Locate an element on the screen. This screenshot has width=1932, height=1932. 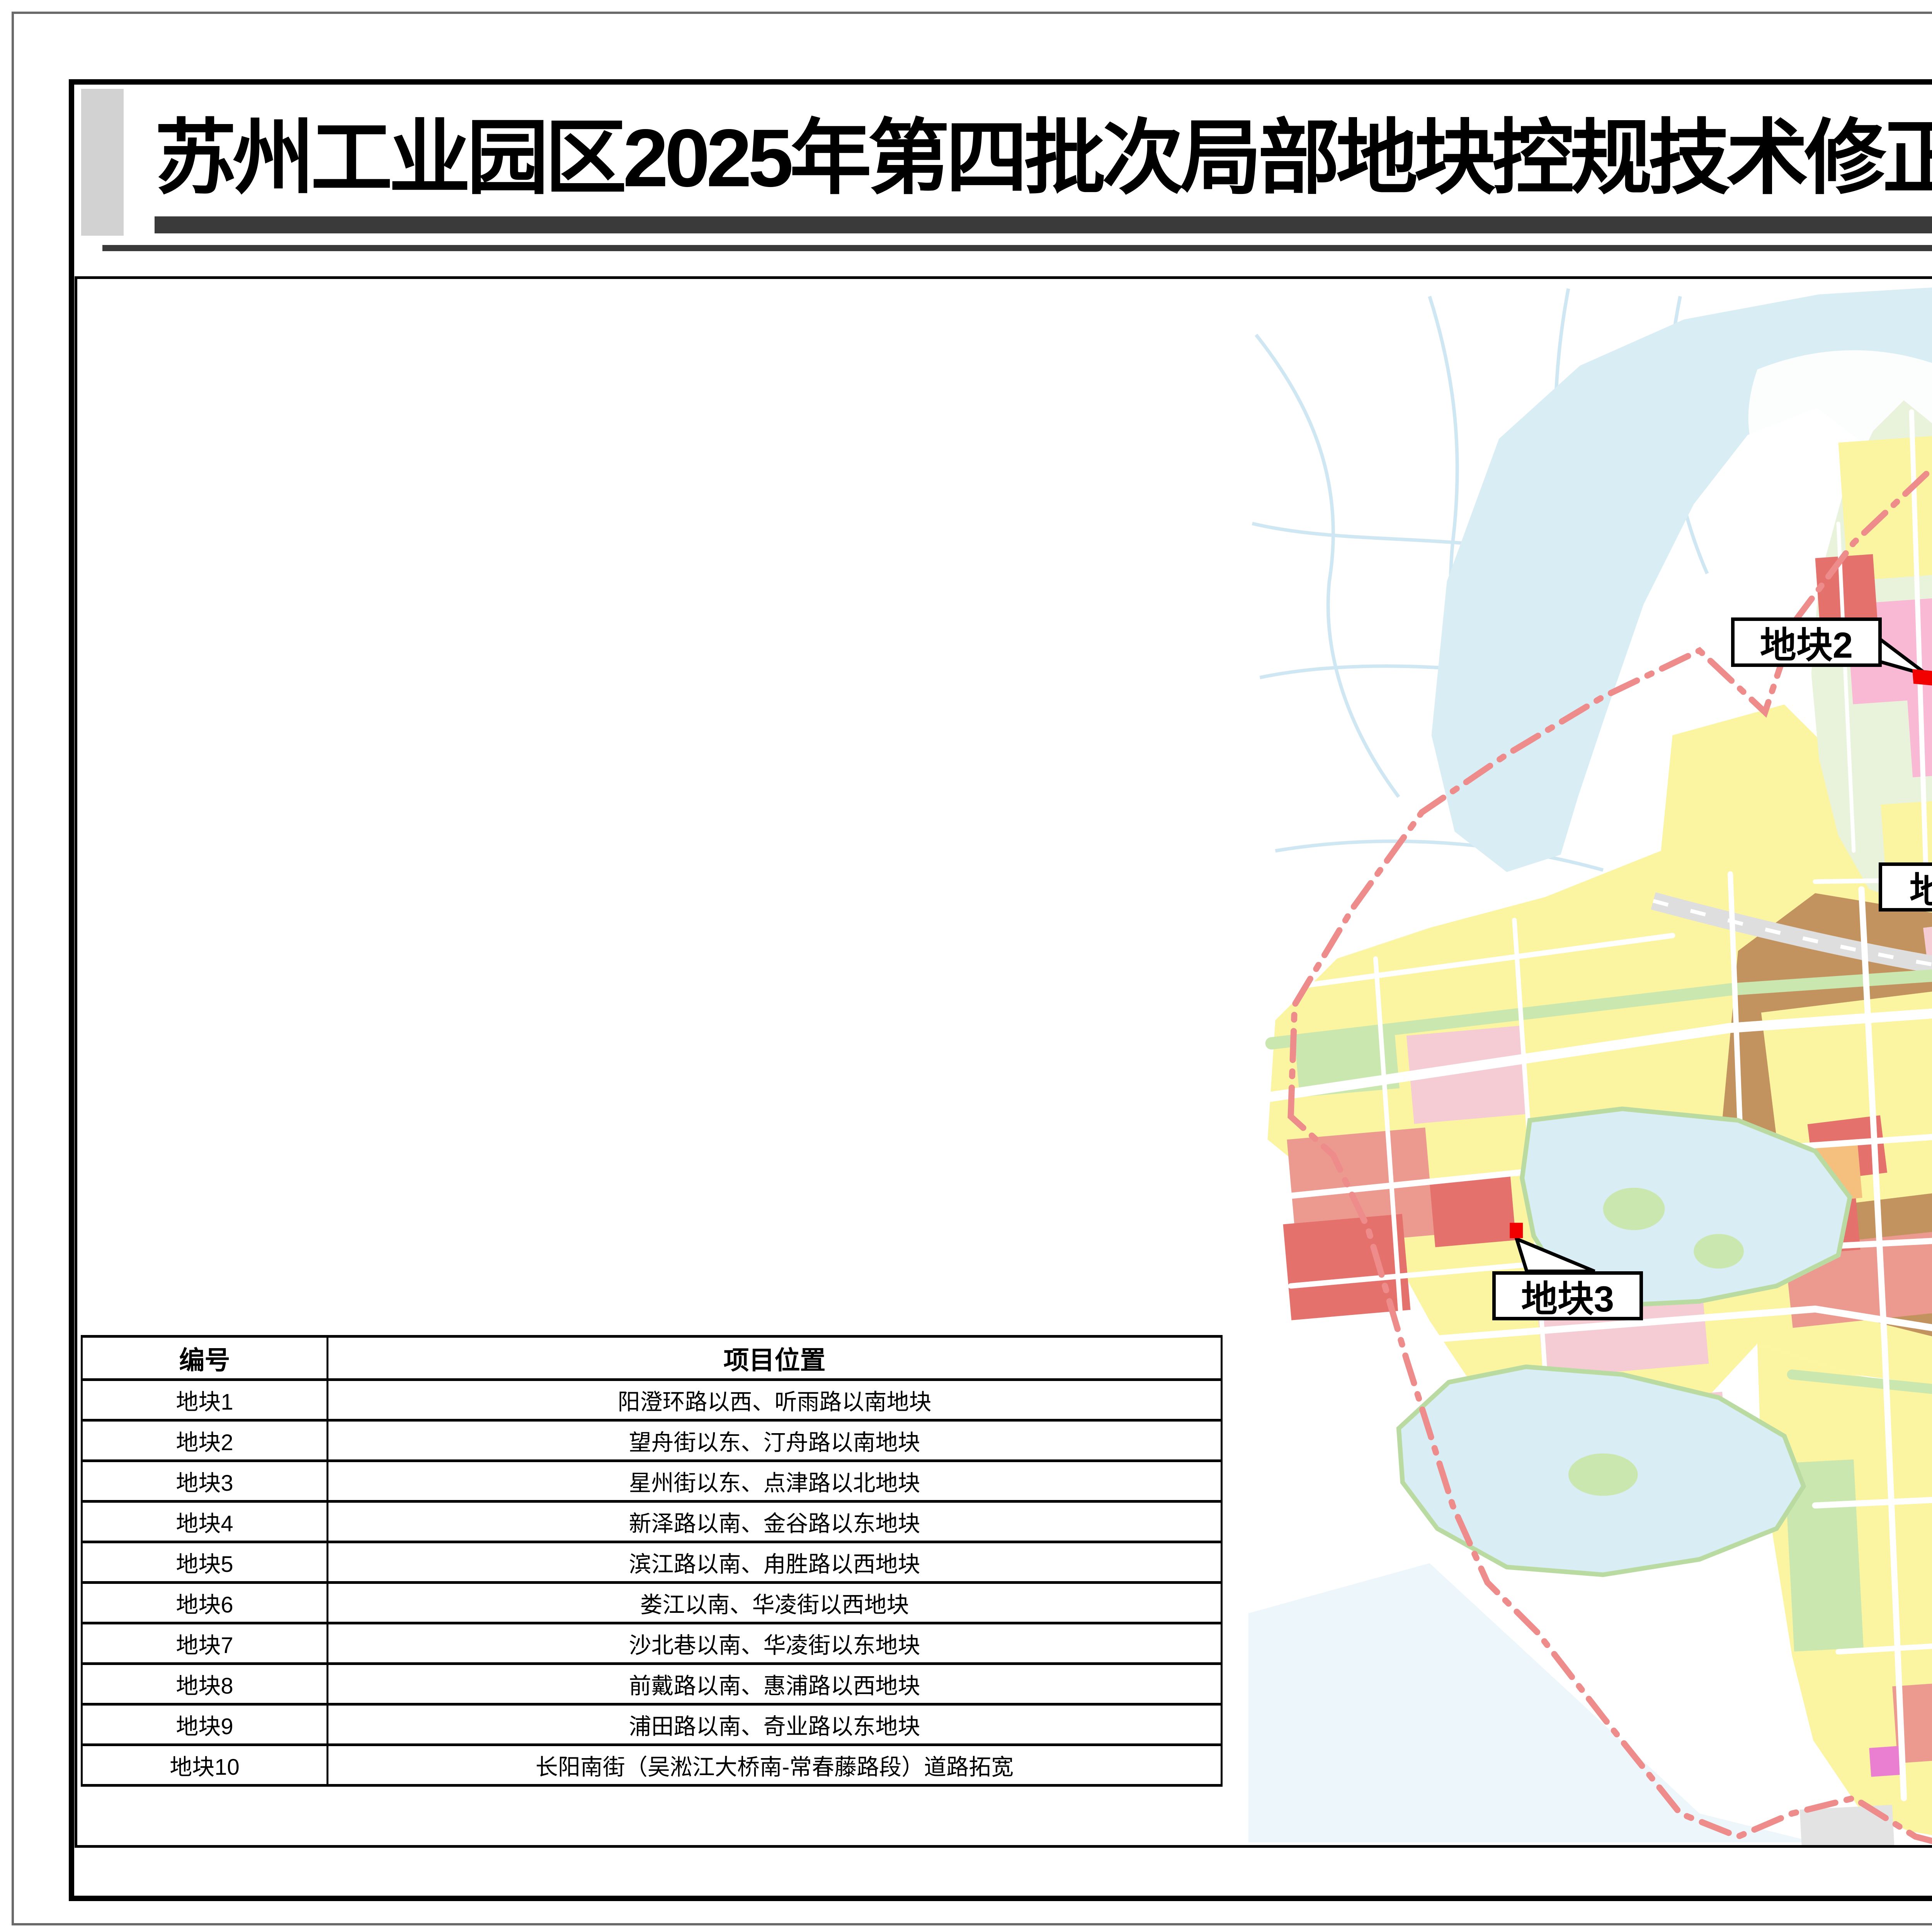
table-row: 地块8 前戴路以南、惠浦路以西地块 is located at coordinates (652, 1684).